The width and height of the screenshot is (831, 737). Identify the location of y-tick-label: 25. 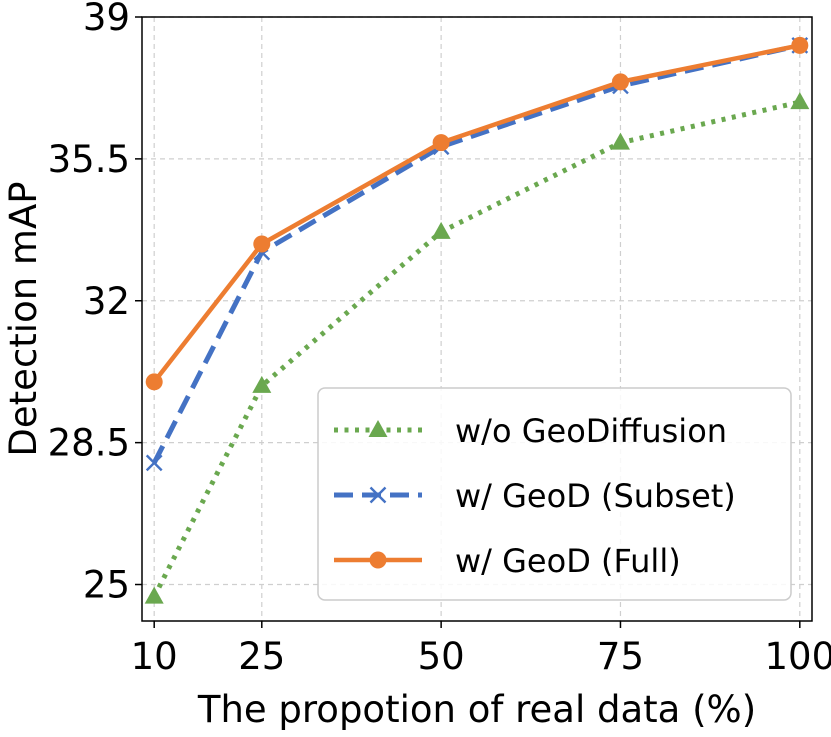
(106, 585).